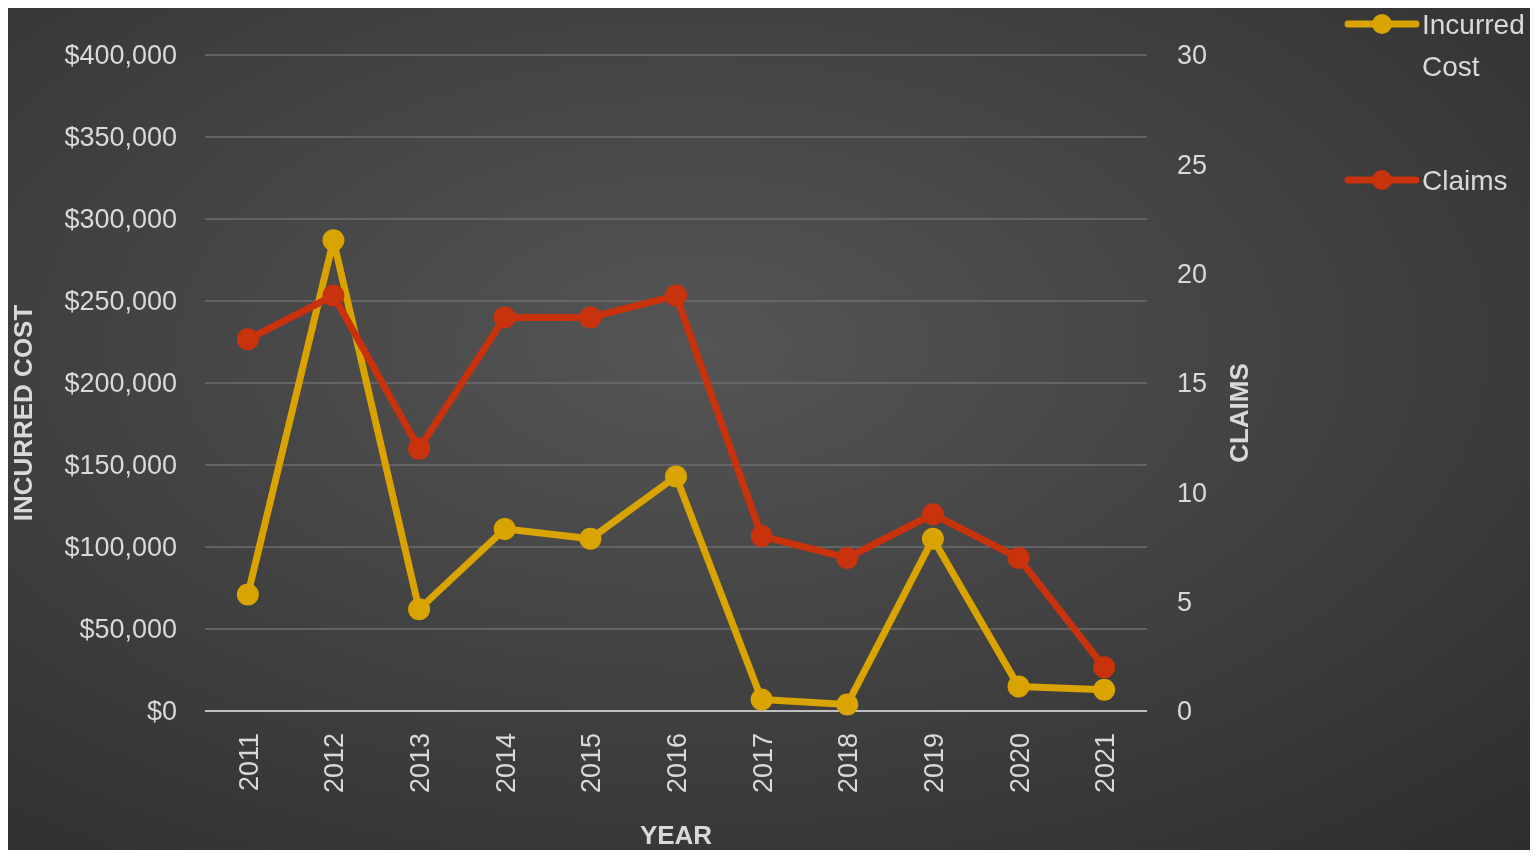 The width and height of the screenshot is (1538, 858). I want to click on x-tick-label: 2014, so click(505, 763).